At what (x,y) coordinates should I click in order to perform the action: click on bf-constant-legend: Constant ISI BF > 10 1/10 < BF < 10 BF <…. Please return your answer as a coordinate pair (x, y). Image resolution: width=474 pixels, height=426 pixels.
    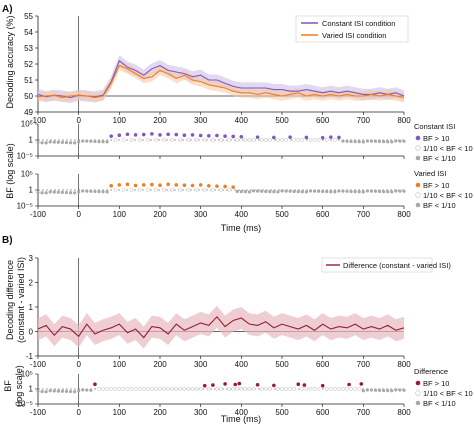
    Looking at the image, I should click on (443, 142).